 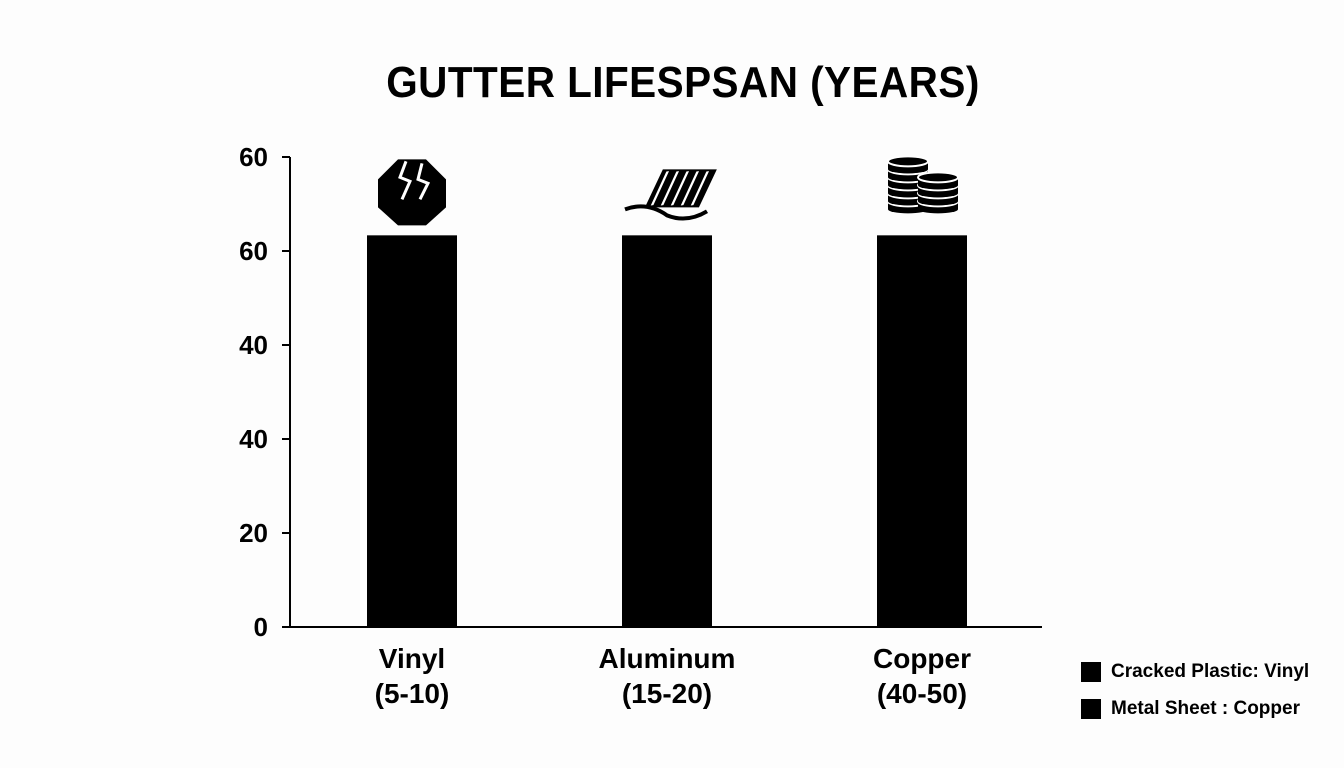 What do you see at coordinates (412, 431) in the screenshot?
I see `bar-vinyl` at bounding box center [412, 431].